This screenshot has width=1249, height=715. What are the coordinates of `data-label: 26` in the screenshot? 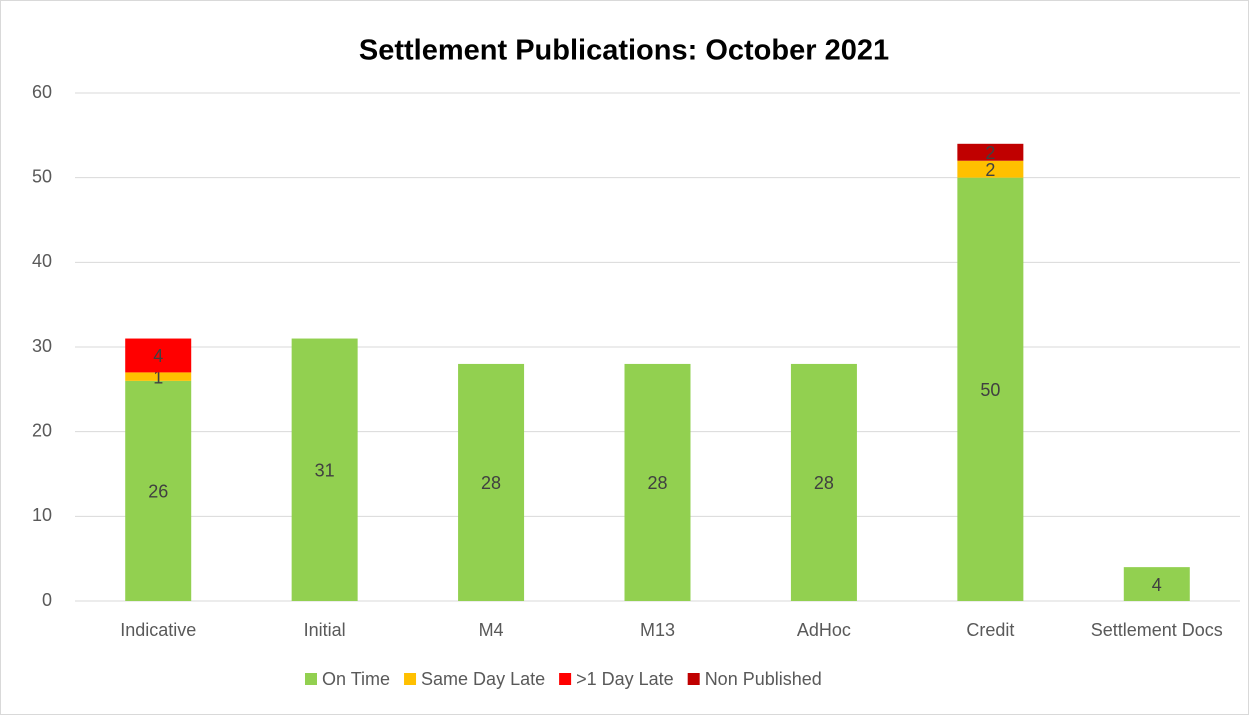 It's located at (158, 492).